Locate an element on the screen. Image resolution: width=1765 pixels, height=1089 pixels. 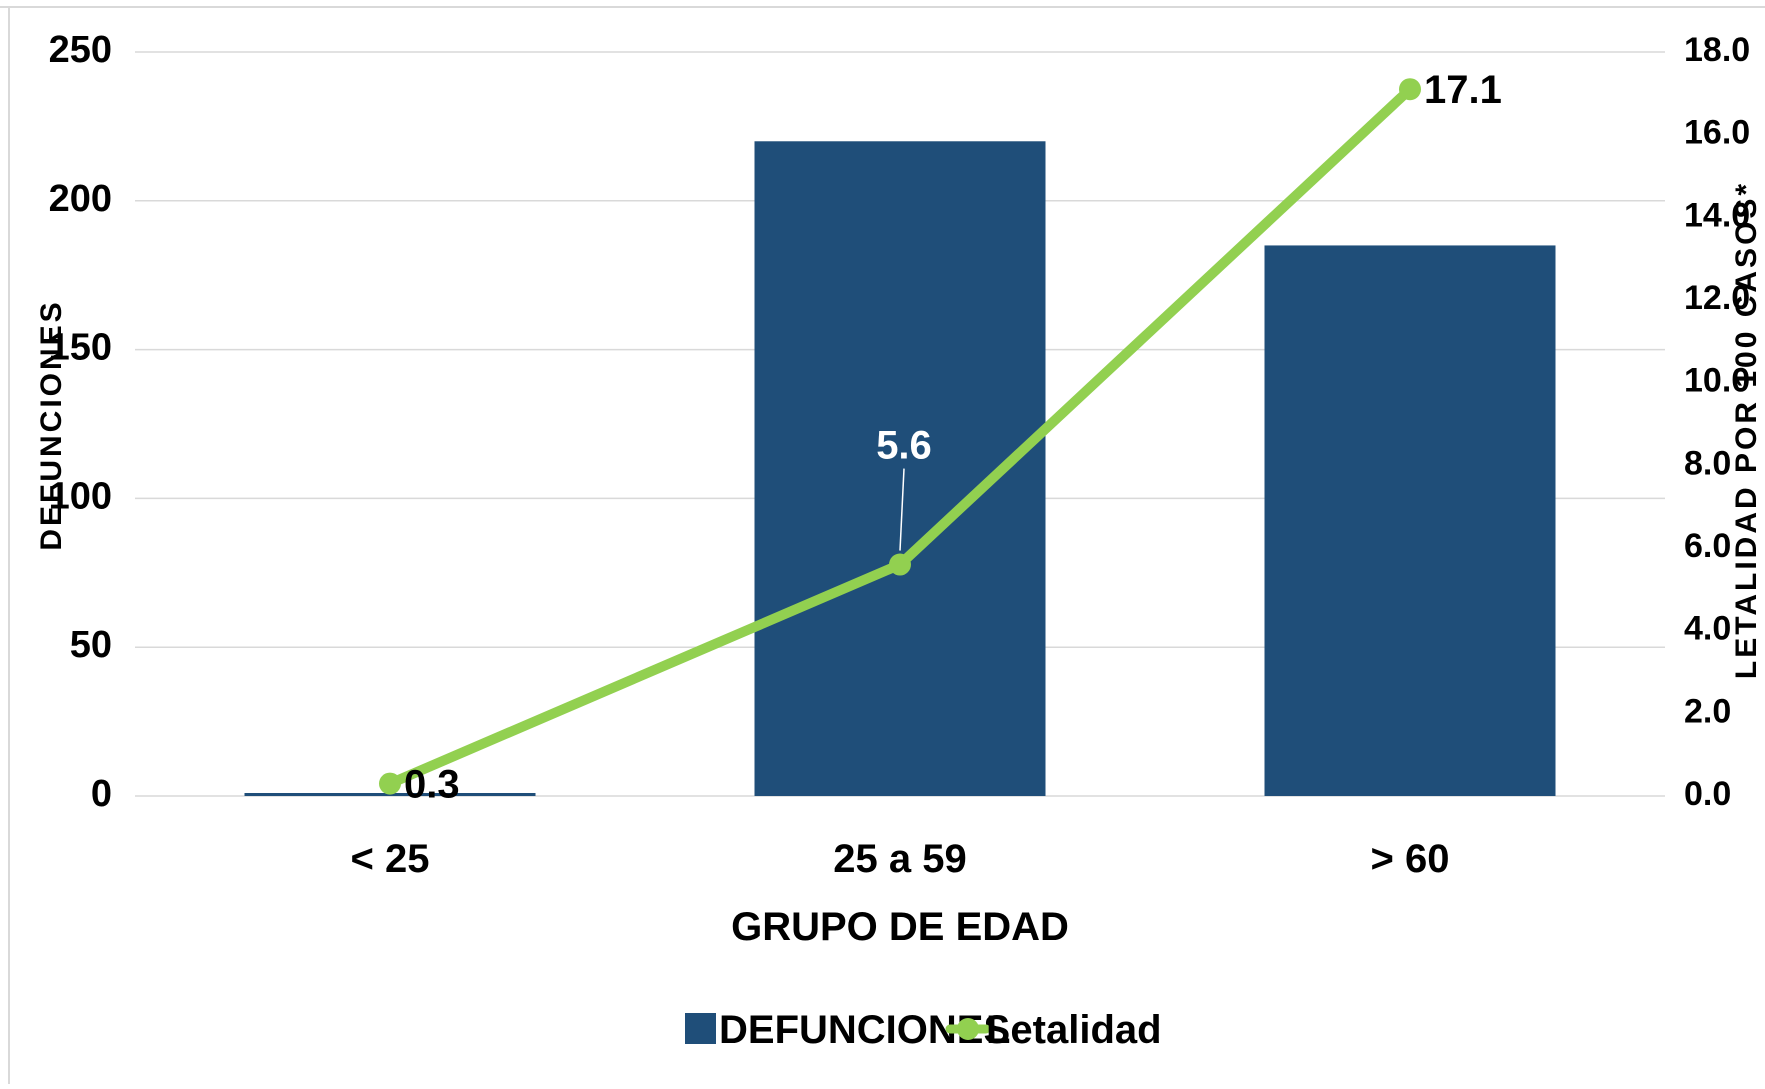
left-tick-0: 0 is located at coordinates (101, 794).